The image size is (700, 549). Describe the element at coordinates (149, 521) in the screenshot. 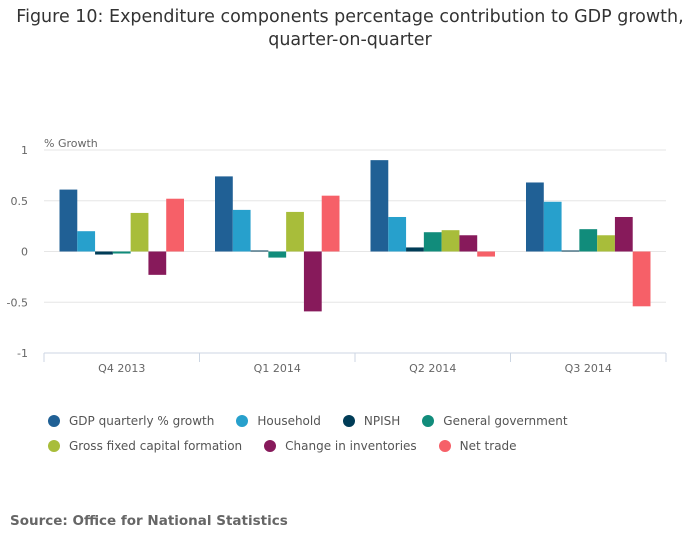

I see `source-note: Source: Office for National Statistics` at that location.